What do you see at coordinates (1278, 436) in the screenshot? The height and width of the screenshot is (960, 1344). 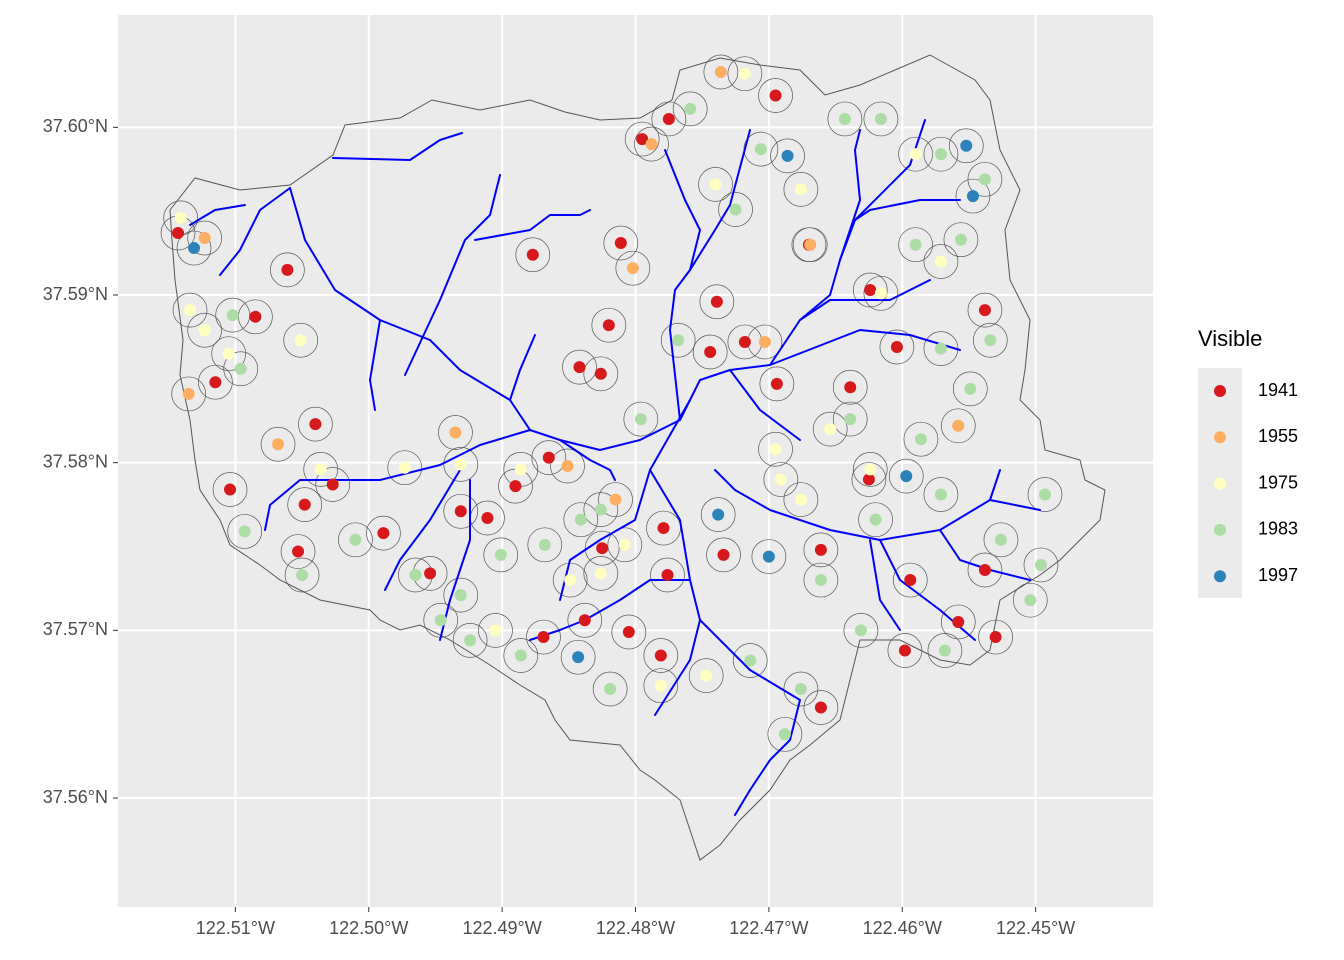 I see `legend-label: 1955` at bounding box center [1278, 436].